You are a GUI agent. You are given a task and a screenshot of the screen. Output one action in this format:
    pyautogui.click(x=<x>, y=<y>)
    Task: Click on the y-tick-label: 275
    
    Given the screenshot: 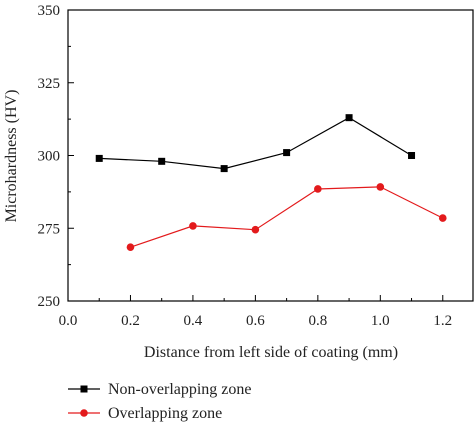 What is the action you would take?
    pyautogui.click(x=49, y=229)
    